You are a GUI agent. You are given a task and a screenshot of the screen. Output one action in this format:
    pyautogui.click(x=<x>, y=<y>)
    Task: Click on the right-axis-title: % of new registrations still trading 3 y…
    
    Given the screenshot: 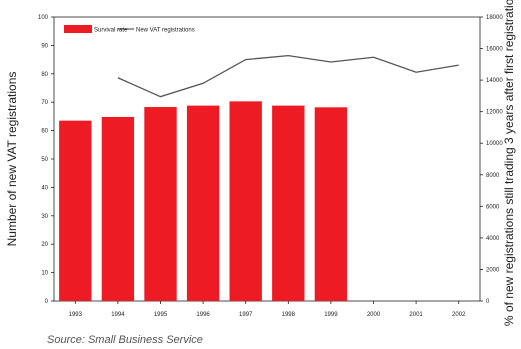 What is the action you would take?
    pyautogui.click(x=509, y=163)
    